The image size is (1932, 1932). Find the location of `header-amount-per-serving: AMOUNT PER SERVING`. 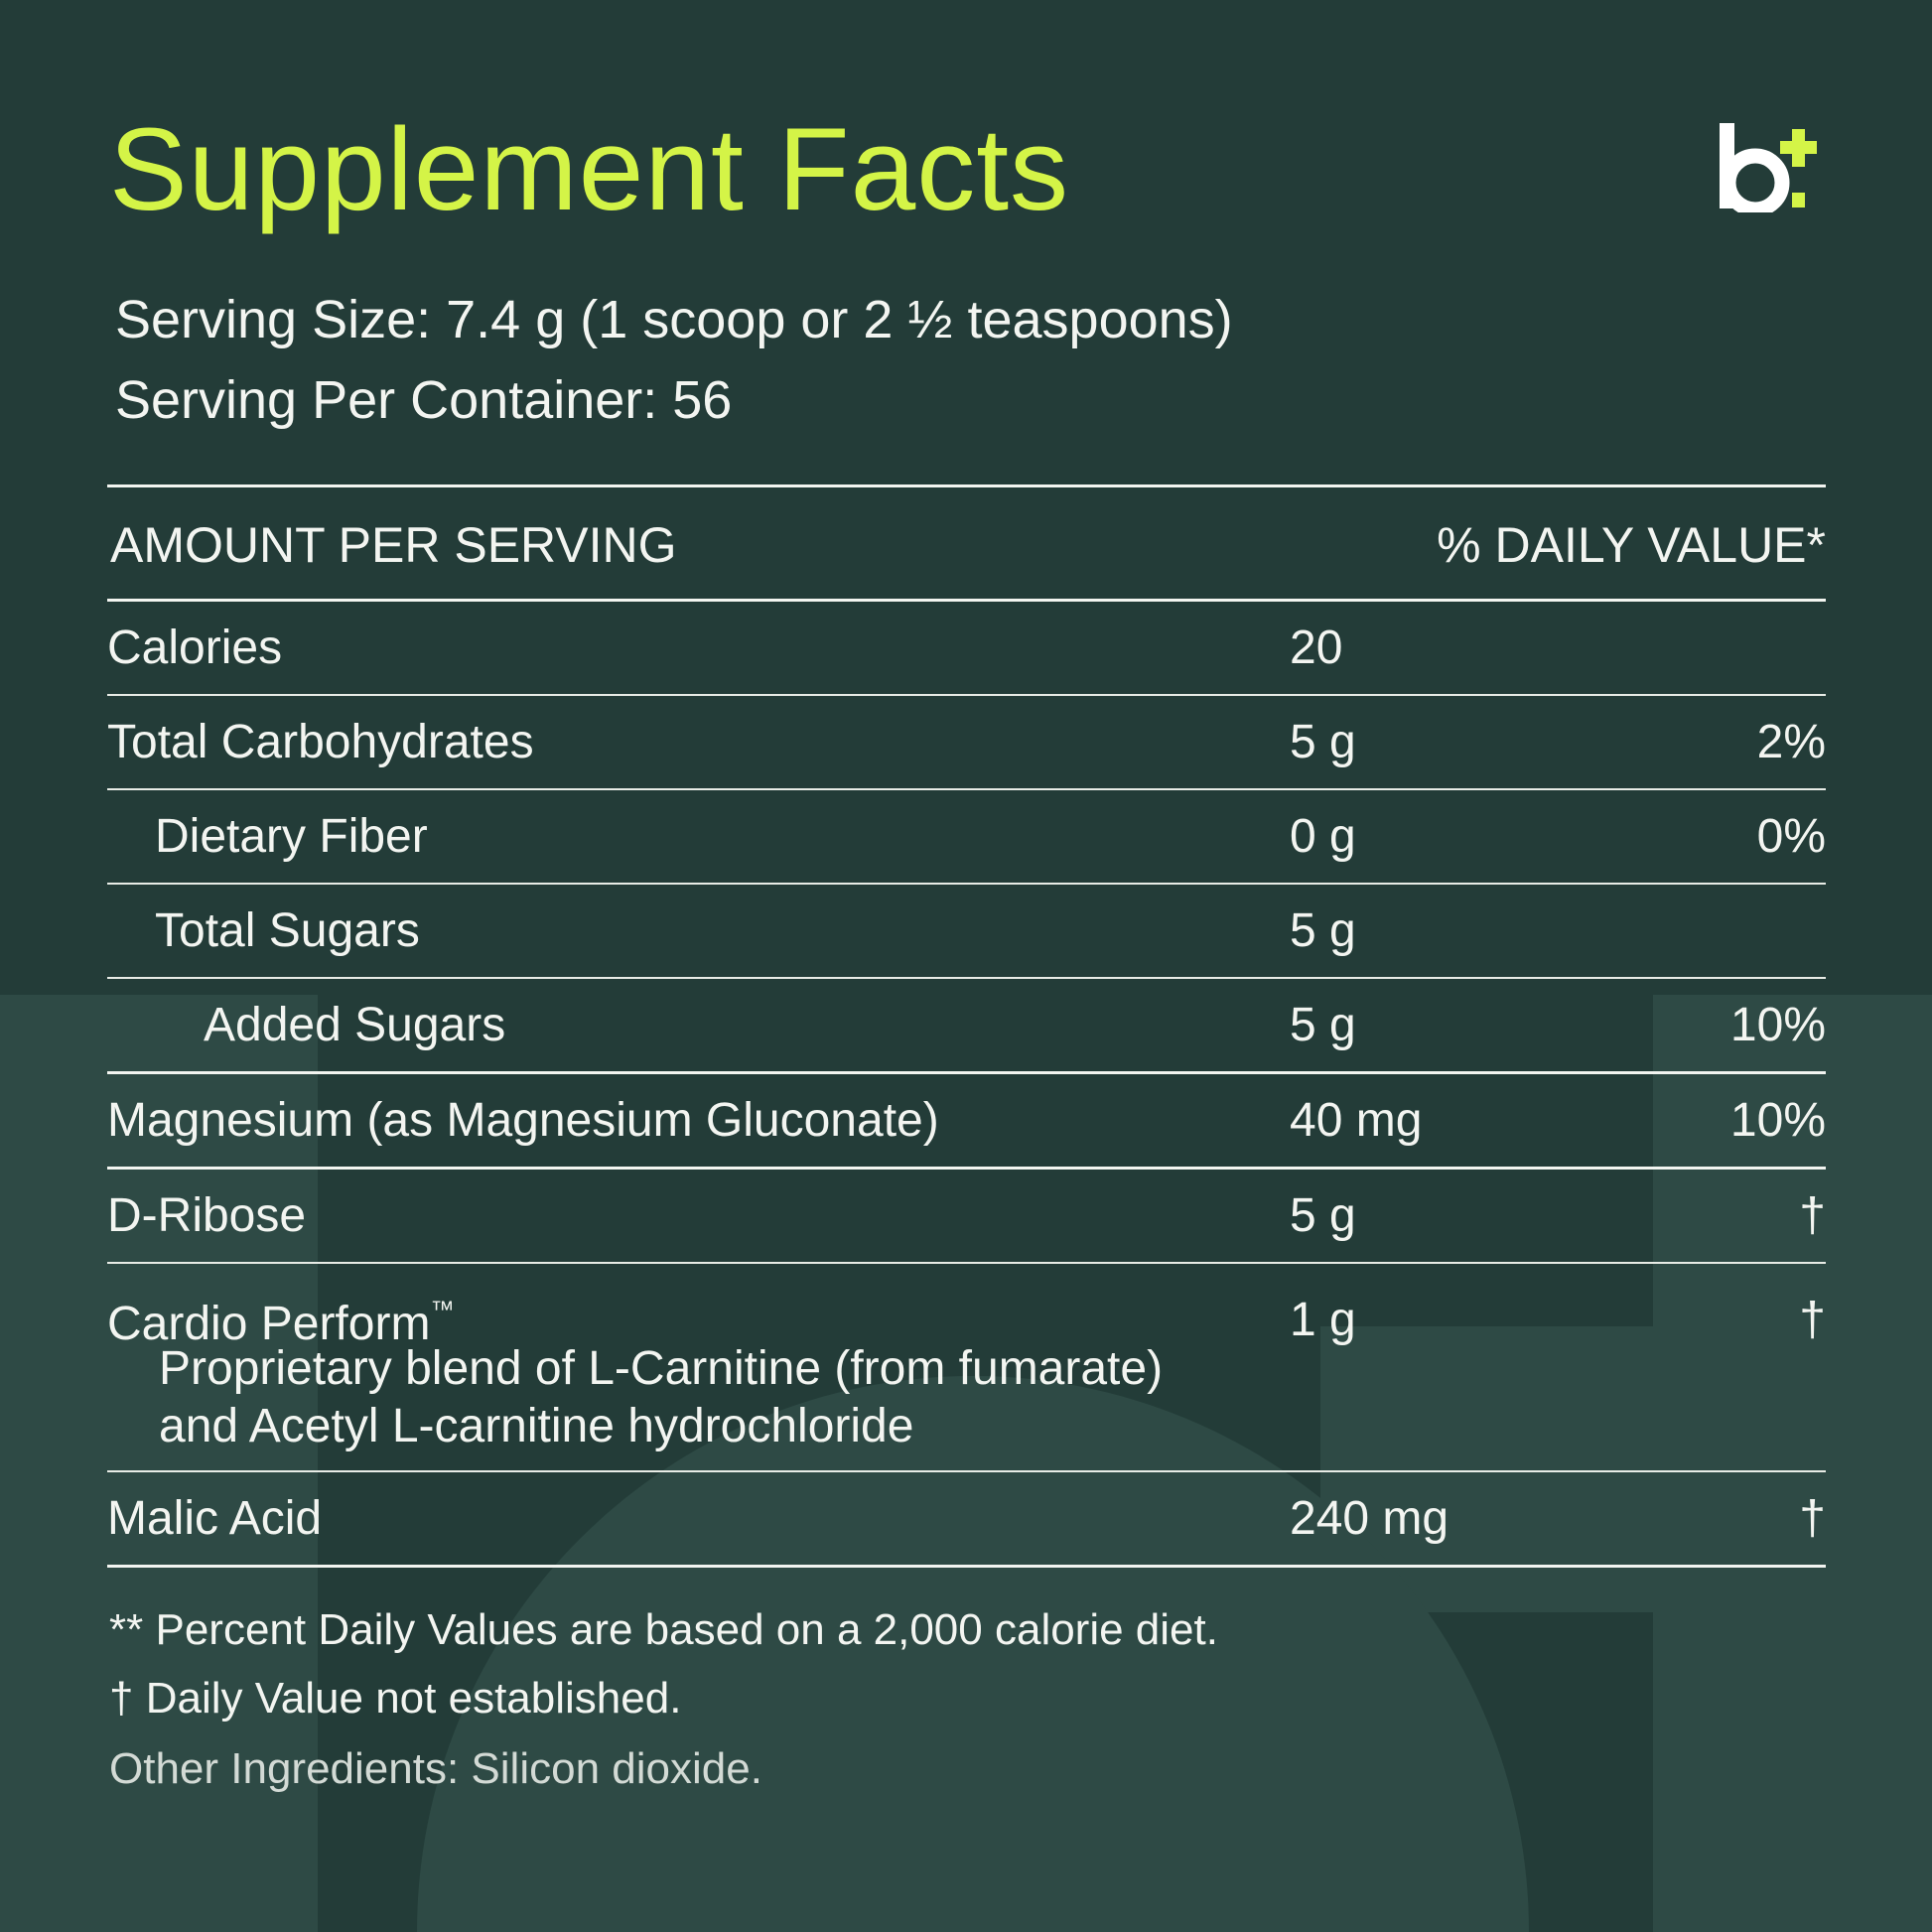

header-amount-per-serving: AMOUNT PER SERVING is located at coordinates (393, 545).